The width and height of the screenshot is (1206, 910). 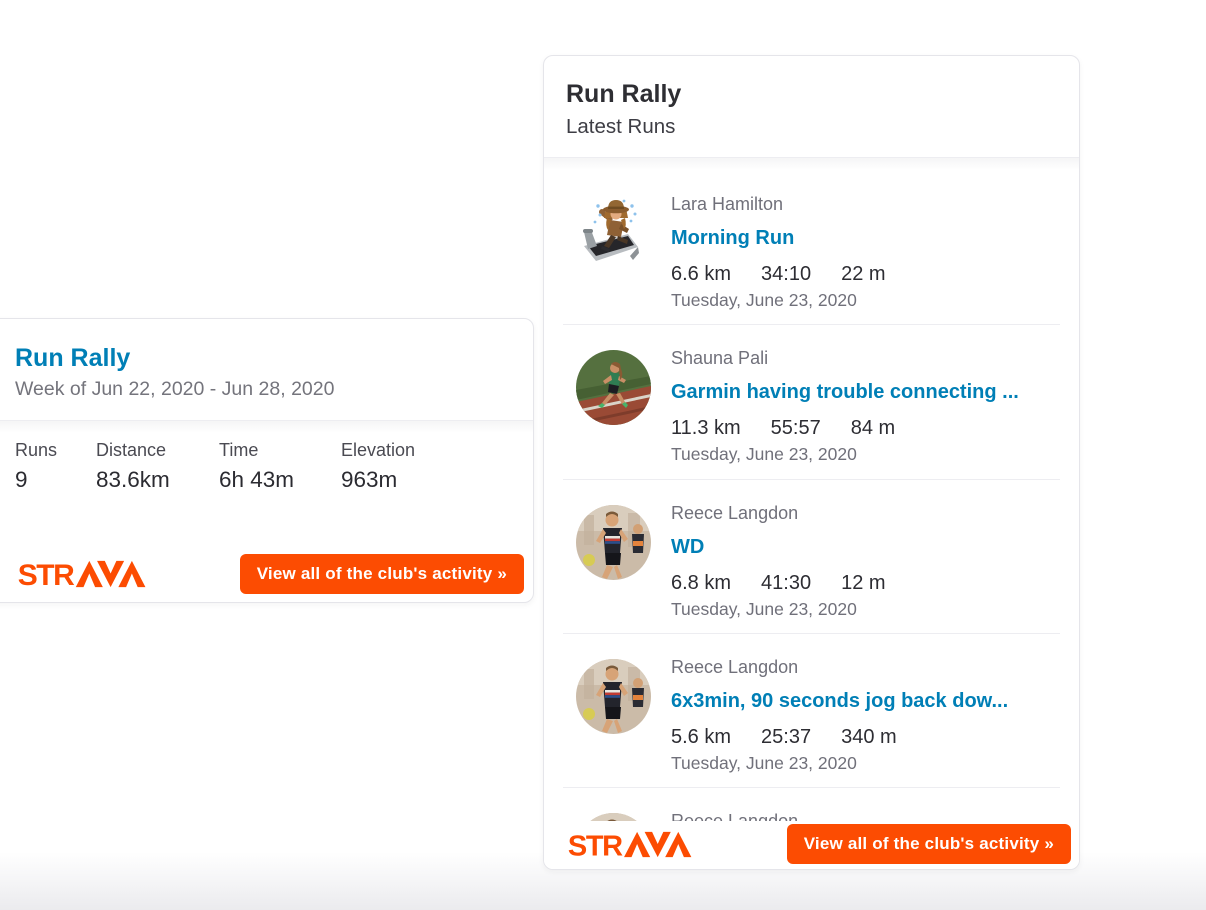 What do you see at coordinates (613, 388) in the screenshot?
I see `athlete-avatar-track-runner-photo` at bounding box center [613, 388].